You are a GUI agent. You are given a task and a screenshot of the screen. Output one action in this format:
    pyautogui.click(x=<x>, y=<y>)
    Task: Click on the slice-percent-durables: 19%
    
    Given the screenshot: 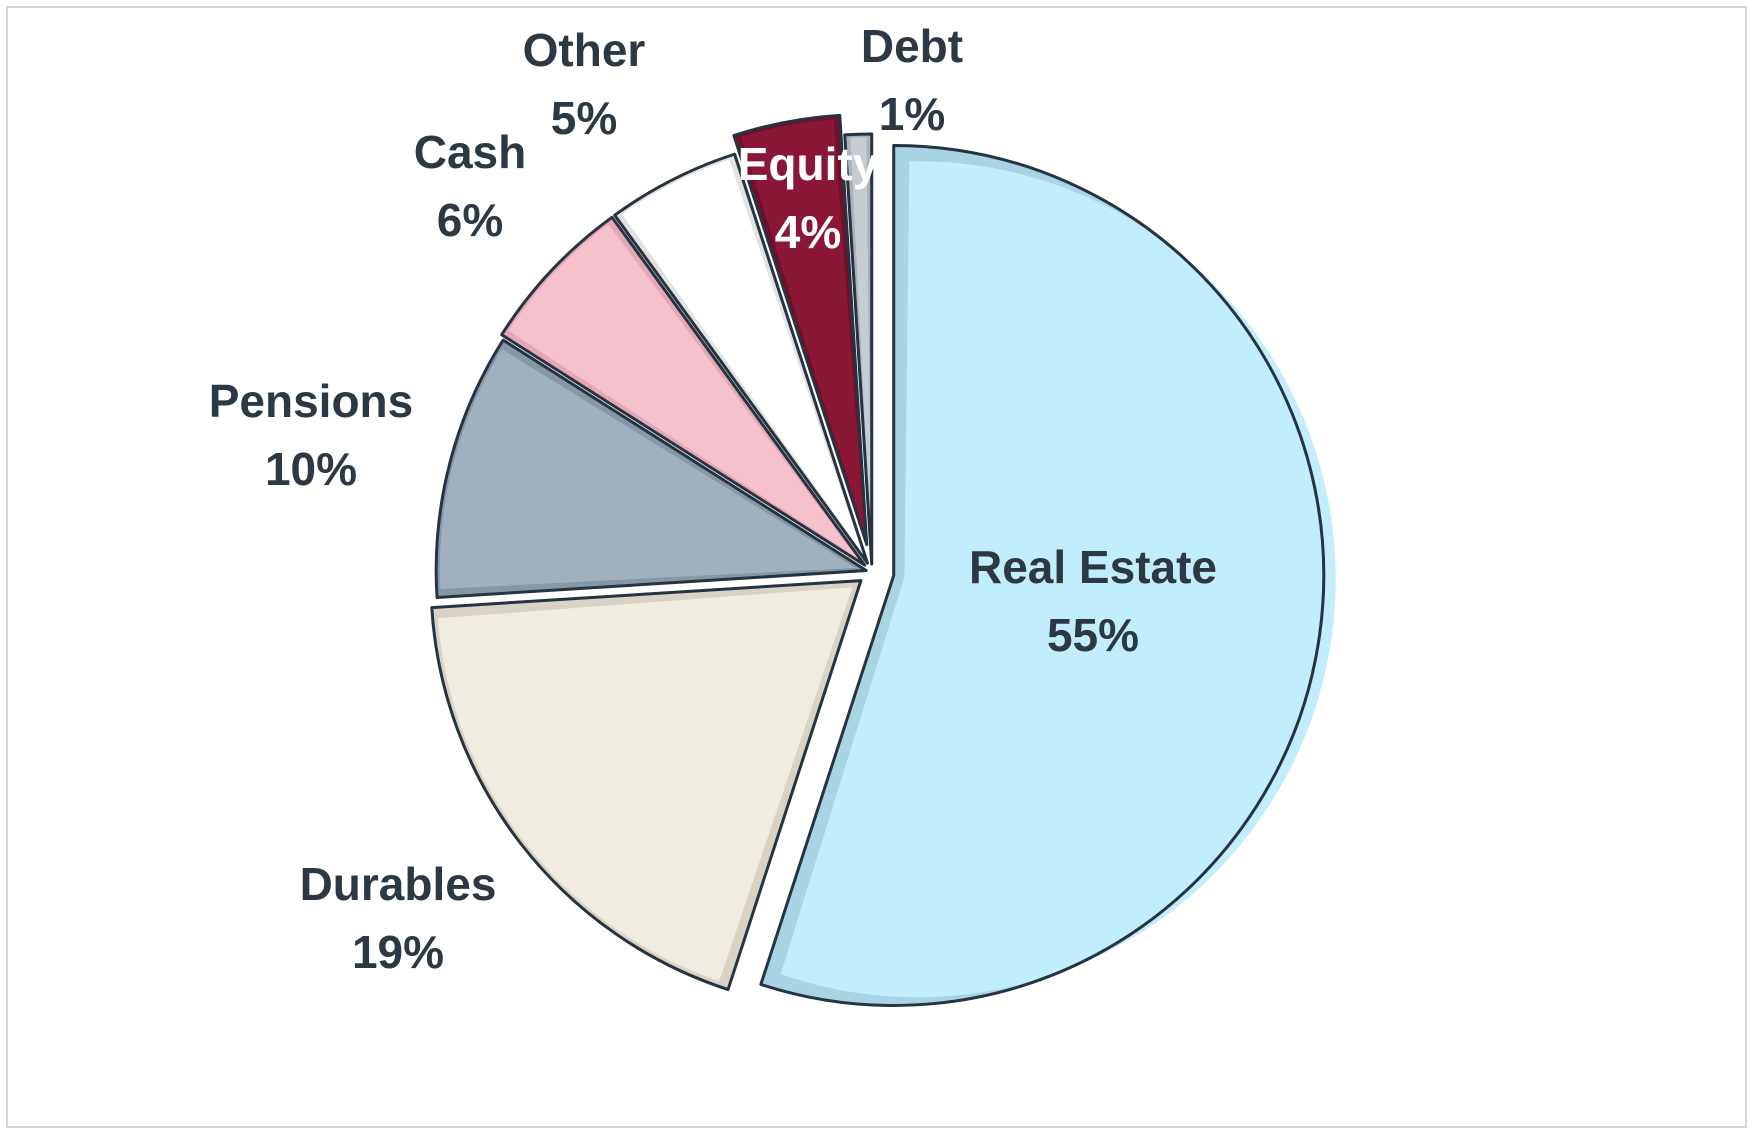 What is the action you would take?
    pyautogui.click(x=398, y=952)
    